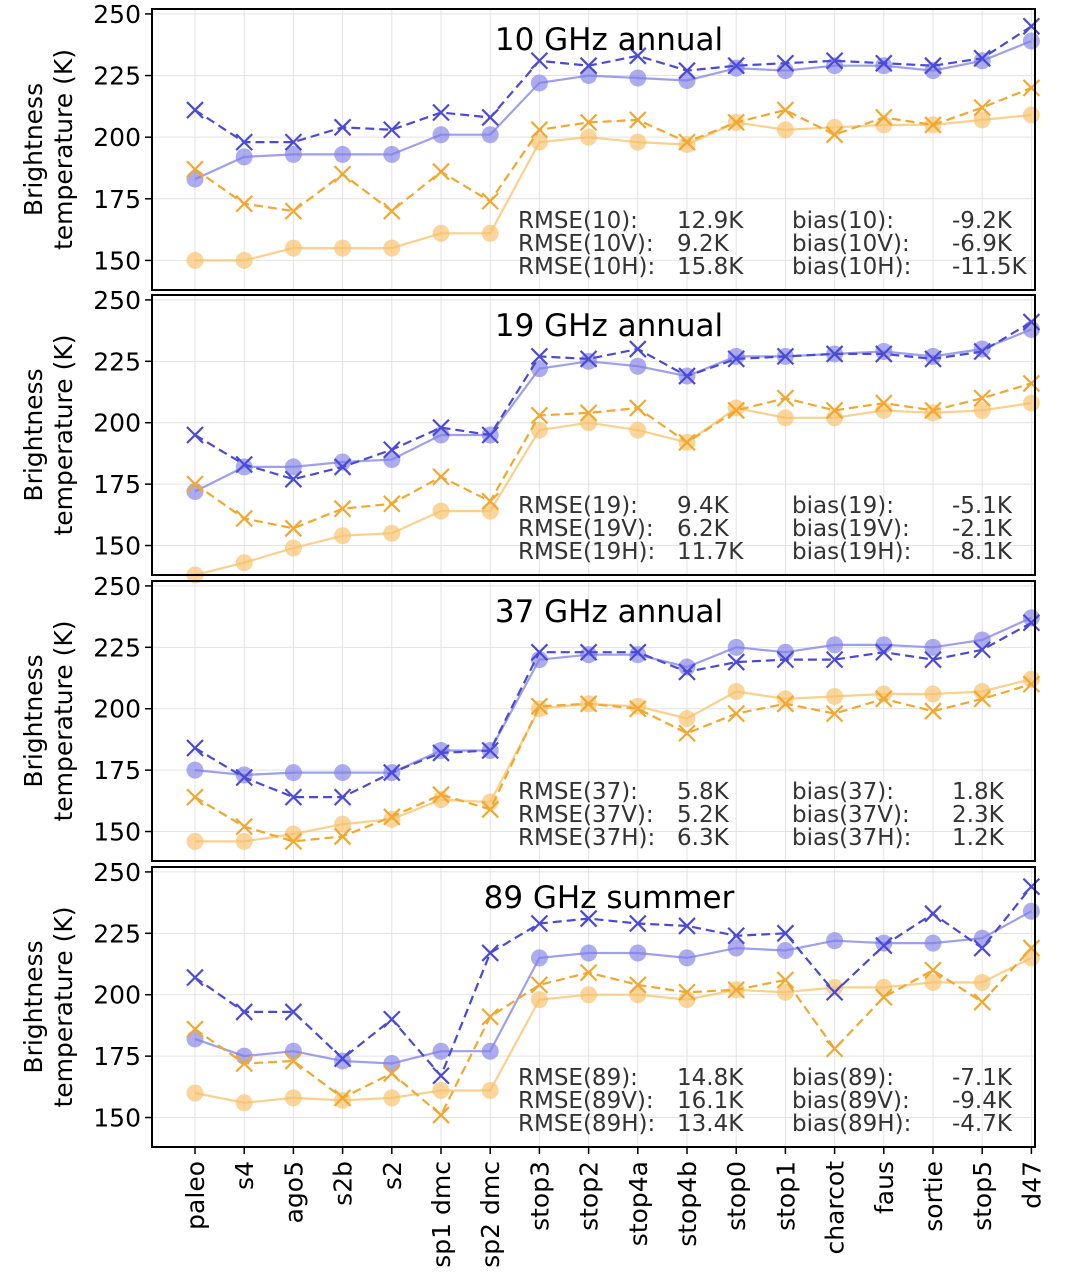  Describe the element at coordinates (982, 1078) in the screenshot. I see `stats-text: -7.1K` at that location.